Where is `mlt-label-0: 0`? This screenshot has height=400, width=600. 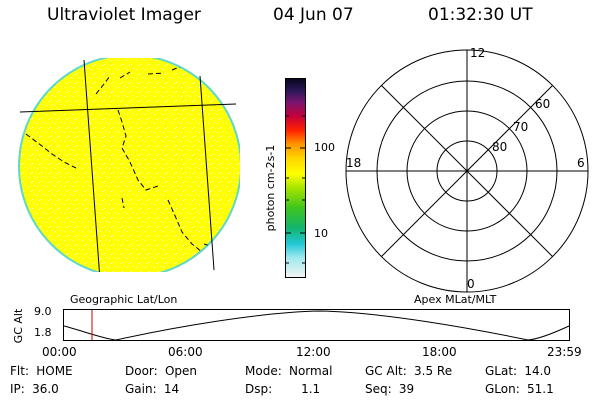
mlt-label-0: 0 is located at coordinates (471, 284).